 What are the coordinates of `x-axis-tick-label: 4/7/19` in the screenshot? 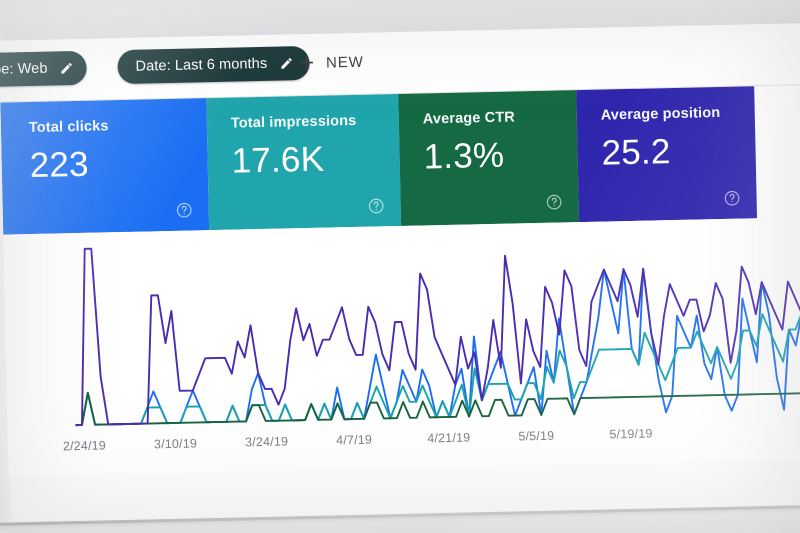 It's located at (354, 440).